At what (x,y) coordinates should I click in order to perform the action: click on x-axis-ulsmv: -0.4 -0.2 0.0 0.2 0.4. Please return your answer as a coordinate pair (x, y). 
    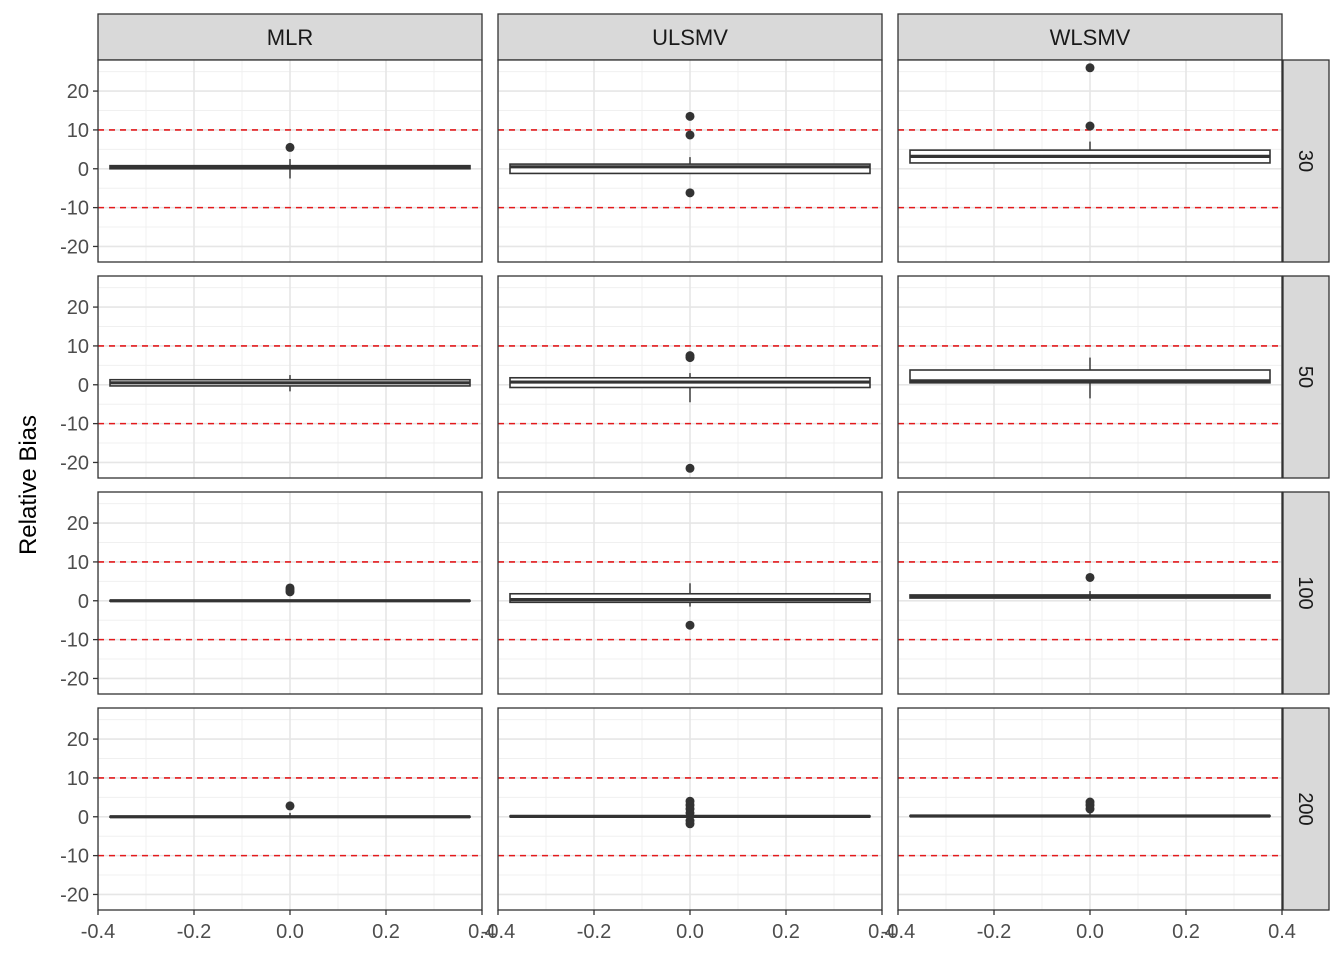
    Looking at the image, I should click on (688, 926).